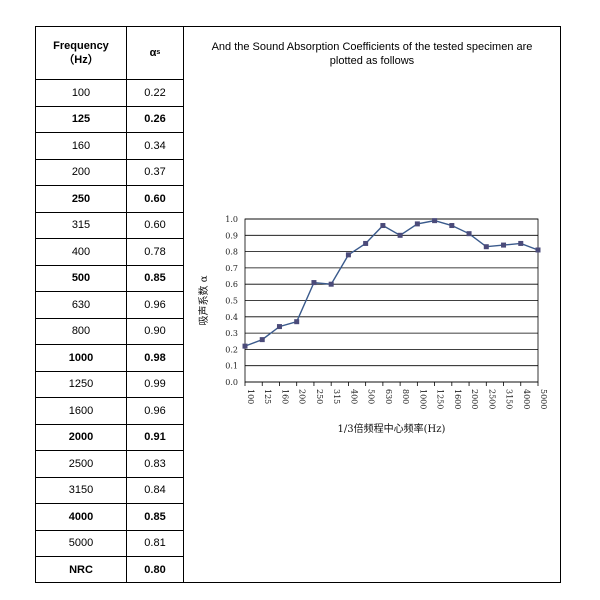  Describe the element at coordinates (81, 46) in the screenshot. I see `frequency-header-label: Frequency` at that location.